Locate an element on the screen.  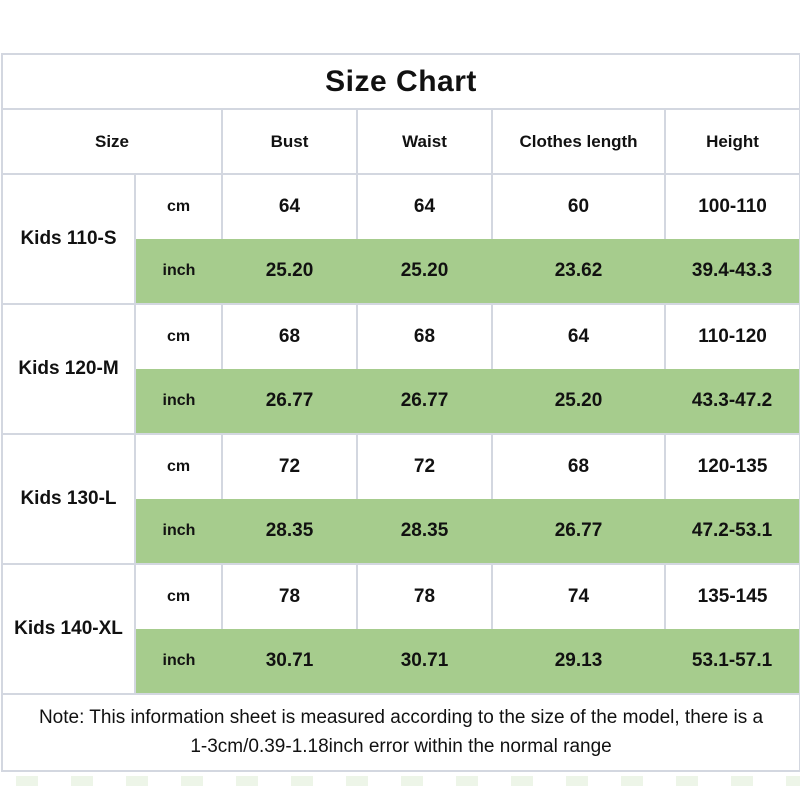
col-header-size: Size is located at coordinates (112, 141).